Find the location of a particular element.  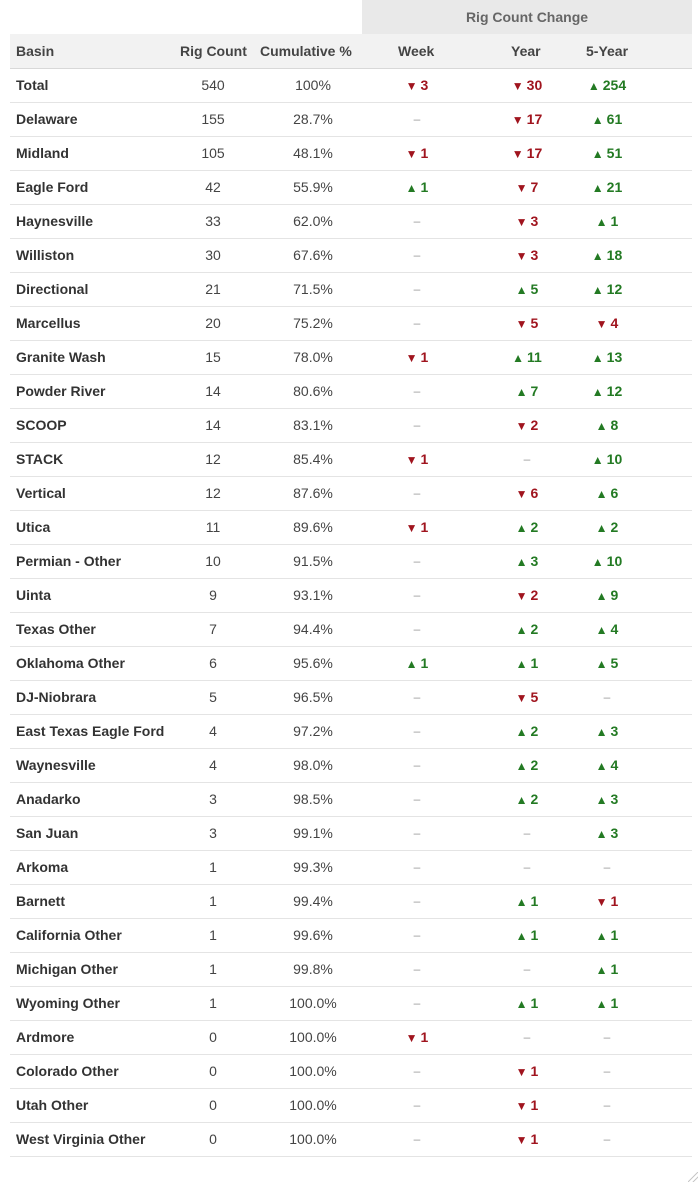

week-change: ▼ 1 is located at coordinates (417, 527).